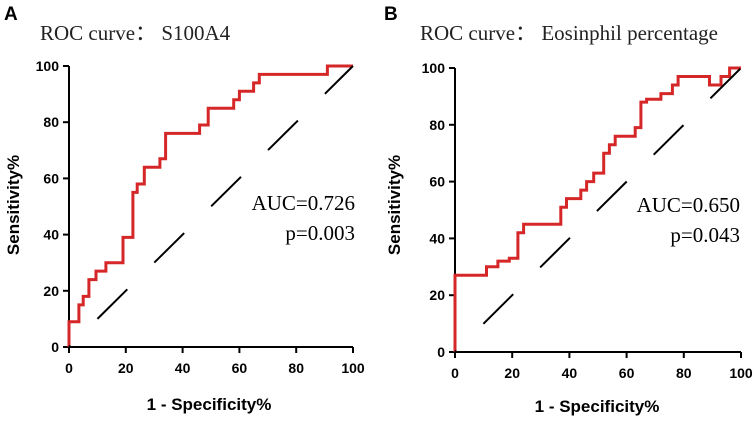 The width and height of the screenshot is (756, 422). What do you see at coordinates (684, 373) in the screenshot?
I see `x-tick-label-b: 80` at bounding box center [684, 373].